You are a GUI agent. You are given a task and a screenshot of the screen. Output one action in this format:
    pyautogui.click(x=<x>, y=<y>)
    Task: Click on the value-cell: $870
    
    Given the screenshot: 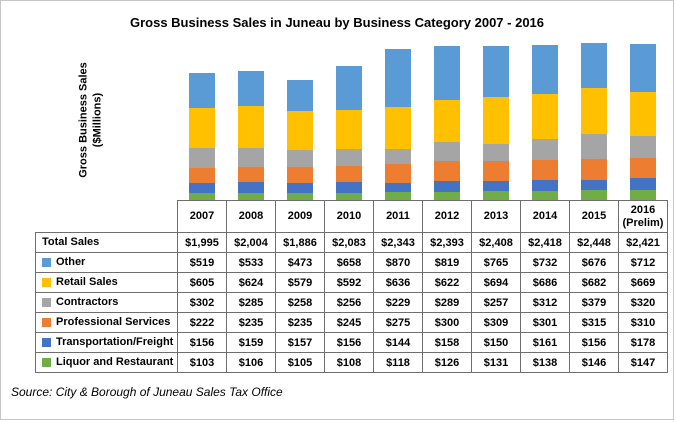 What is the action you would take?
    pyautogui.click(x=398, y=262)
    